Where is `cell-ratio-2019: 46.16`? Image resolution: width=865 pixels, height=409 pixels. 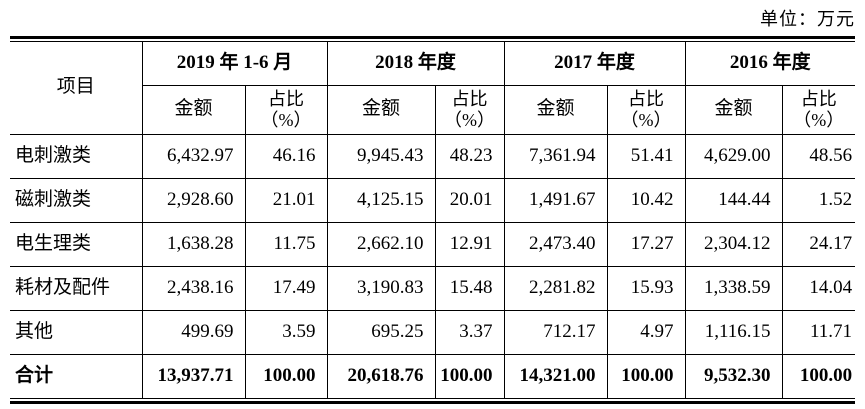 cell-ratio-2019: 46.16 is located at coordinates (286, 156).